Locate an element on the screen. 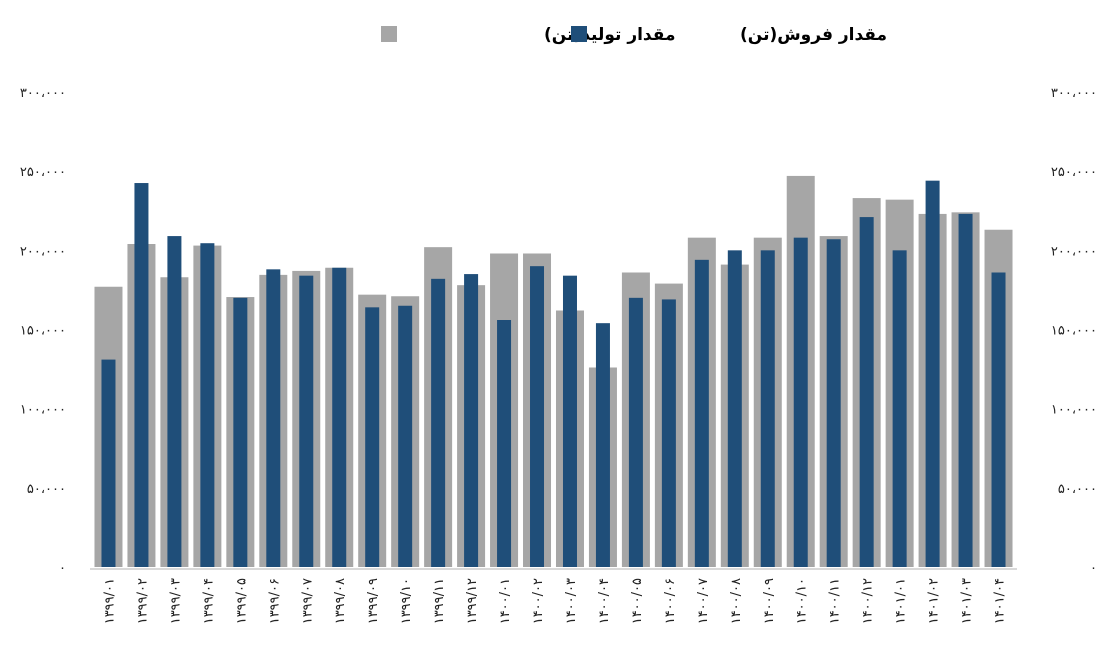 The height and width of the screenshot is (665, 1103). x-tick-label: ۱۳۹۹/۰۷ is located at coordinates (307, 601).